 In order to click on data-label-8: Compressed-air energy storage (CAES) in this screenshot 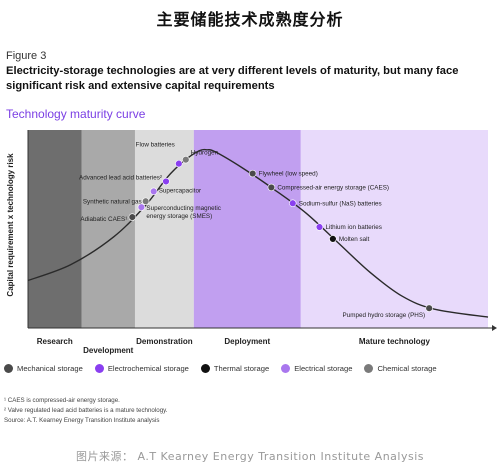, I will do `click(333, 187)`.